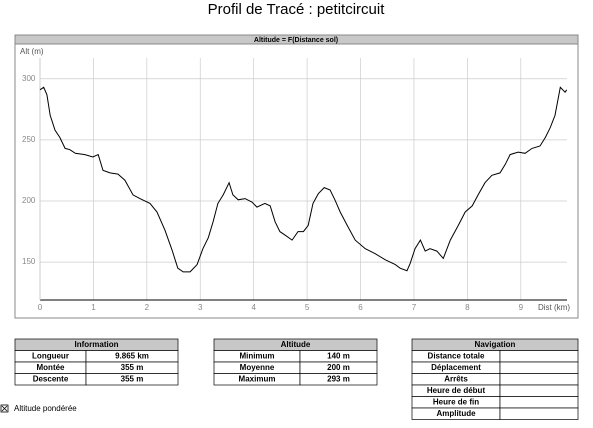 This screenshot has width=593, height=428. What do you see at coordinates (200, 307) in the screenshot?
I see `x-tick-label: 3` at bounding box center [200, 307].